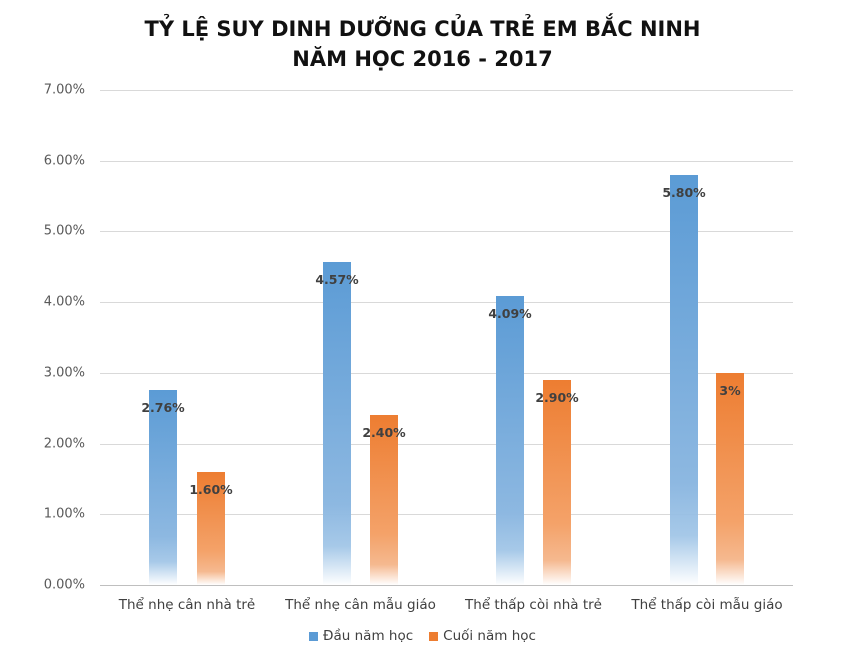  I want to click on y-tick-label: 2.00%, so click(64, 444).